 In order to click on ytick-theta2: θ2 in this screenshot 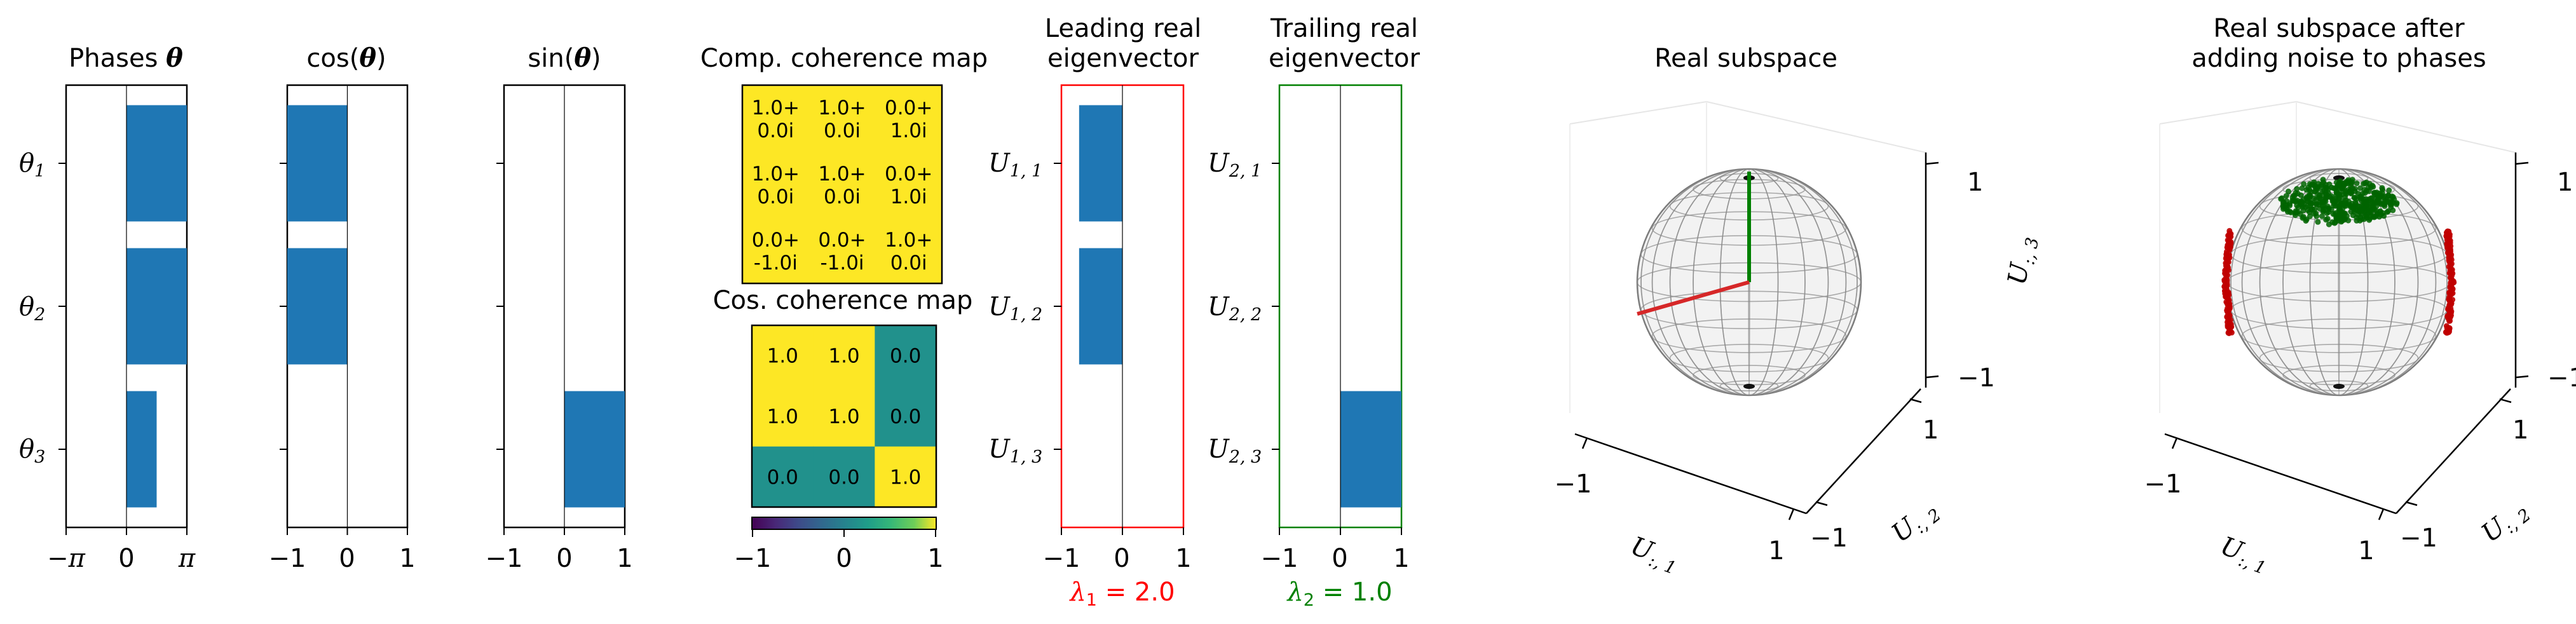, I will do `click(32, 308)`.